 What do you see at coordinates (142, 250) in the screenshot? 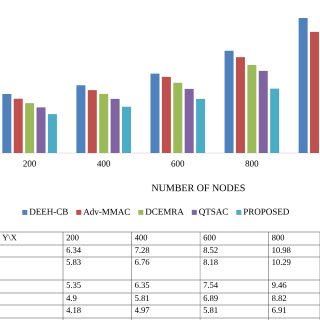
I see `text: 7.28` at bounding box center [142, 250].